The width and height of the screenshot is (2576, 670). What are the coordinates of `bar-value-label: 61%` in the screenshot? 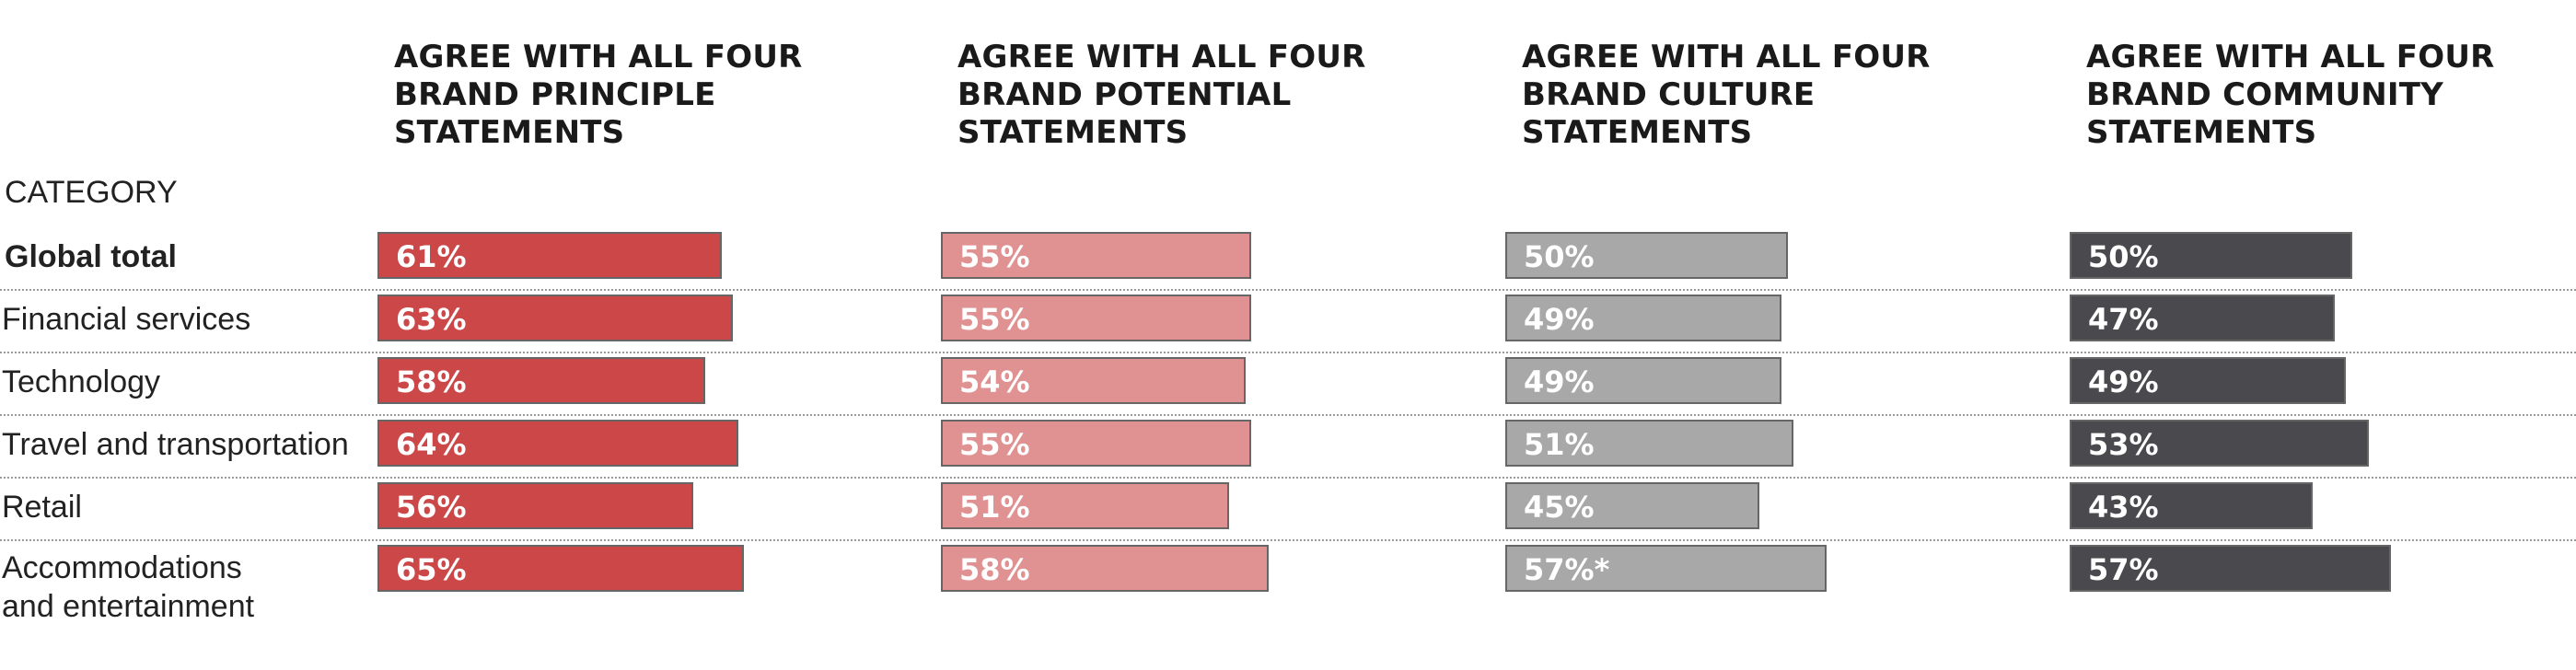 It's located at (431, 256).